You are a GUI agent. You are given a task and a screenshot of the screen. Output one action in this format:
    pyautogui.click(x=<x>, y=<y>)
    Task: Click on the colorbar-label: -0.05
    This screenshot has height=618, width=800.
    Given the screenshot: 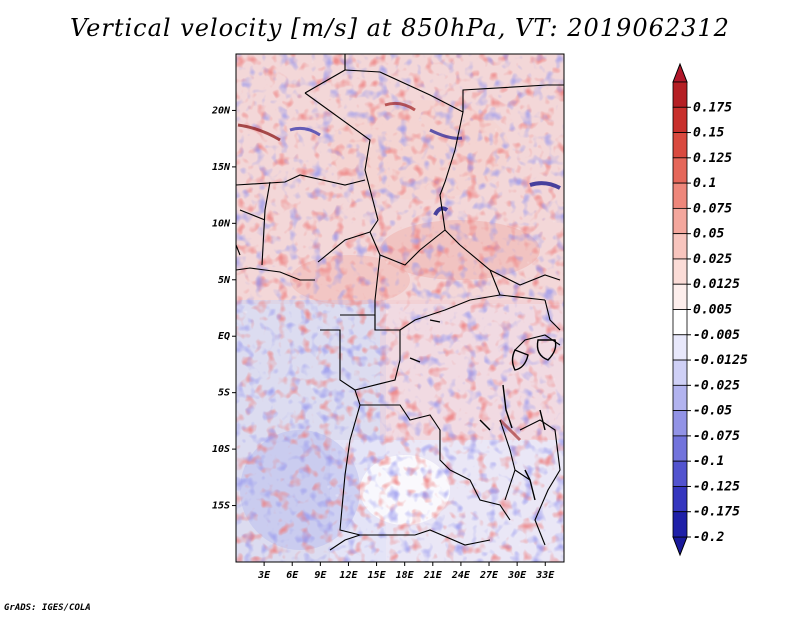 What is the action you would take?
    pyautogui.click(x=712, y=411)
    